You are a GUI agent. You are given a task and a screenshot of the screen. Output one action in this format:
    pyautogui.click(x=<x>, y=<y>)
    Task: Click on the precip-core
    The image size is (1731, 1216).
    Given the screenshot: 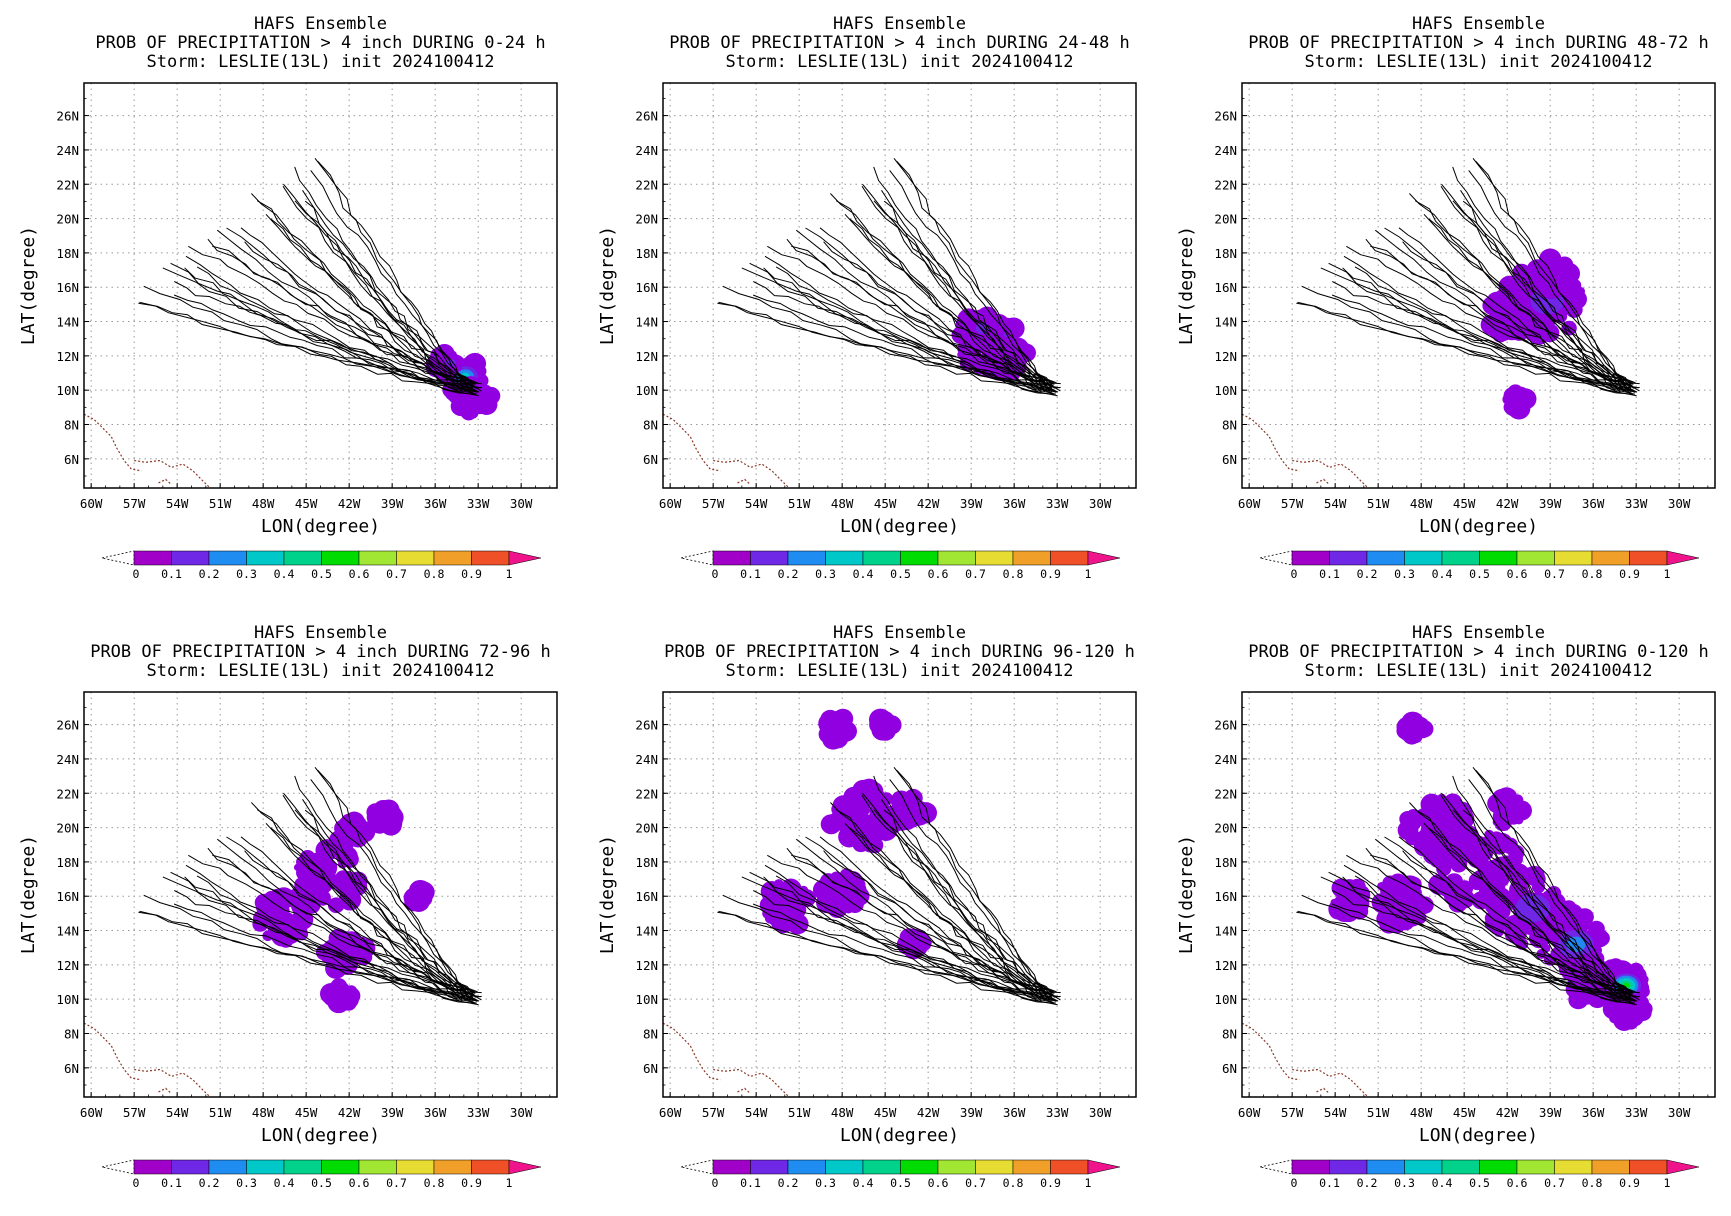 What is the action you would take?
    pyautogui.click(x=451, y=362)
    